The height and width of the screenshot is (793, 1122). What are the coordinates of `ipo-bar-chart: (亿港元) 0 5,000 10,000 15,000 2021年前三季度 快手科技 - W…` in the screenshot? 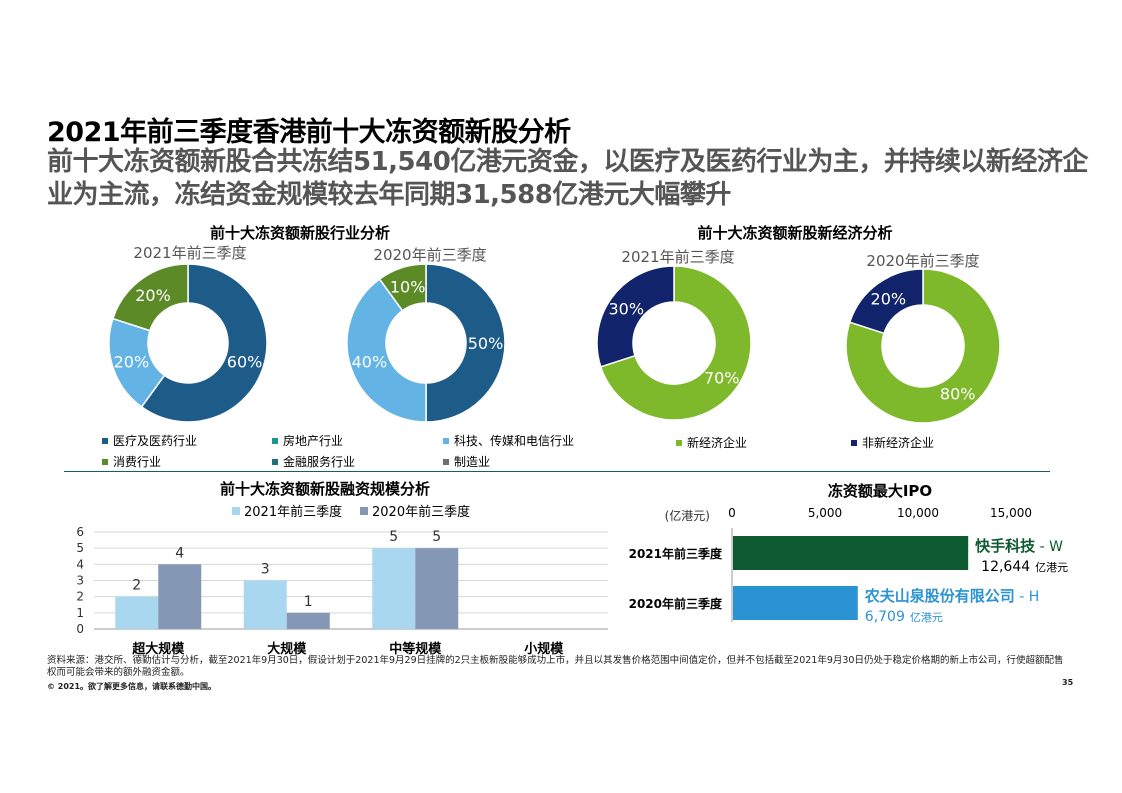 It's located at (849, 565).